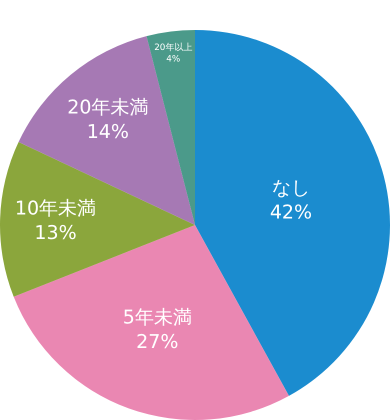  Describe the element at coordinates (157, 317) in the screenshot. I see `slice-label: 5年未満` at that location.